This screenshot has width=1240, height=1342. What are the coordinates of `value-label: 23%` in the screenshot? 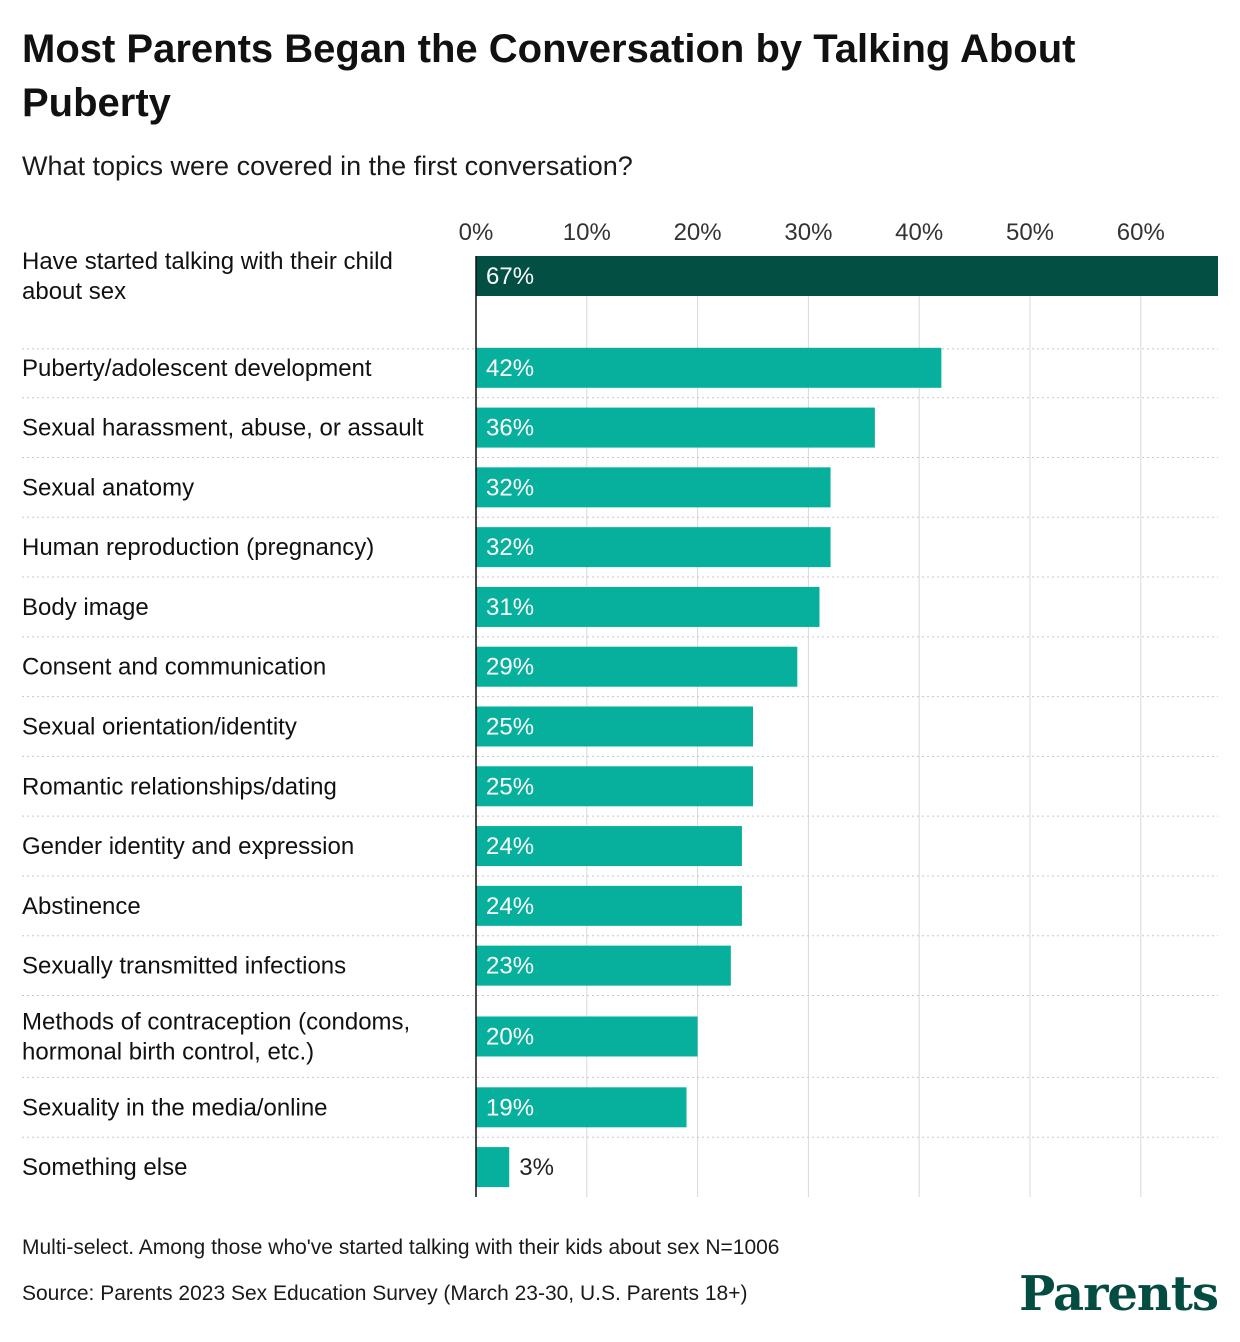 It's located at (510, 966).